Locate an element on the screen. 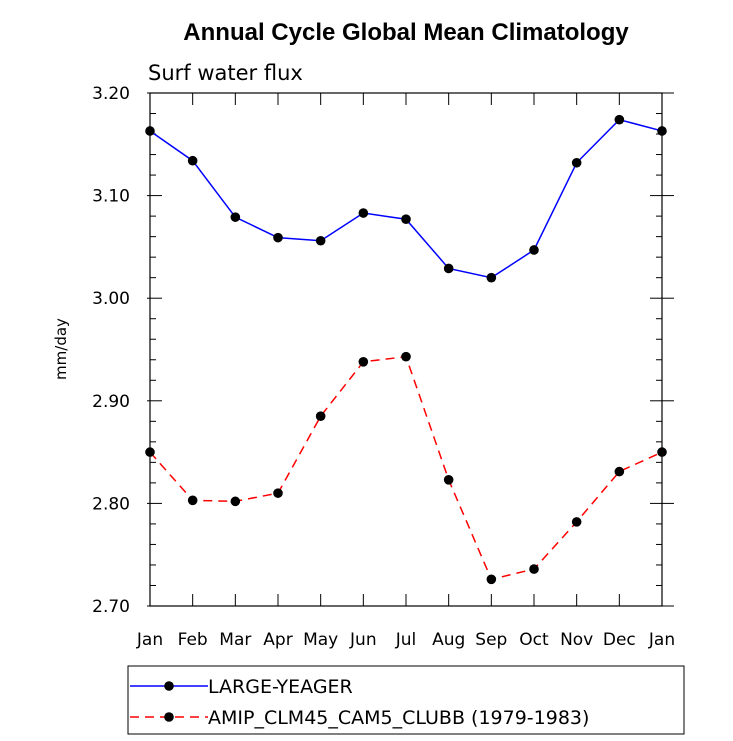 The width and height of the screenshot is (733, 741). y-tick-label: 3.20 is located at coordinates (111, 94).